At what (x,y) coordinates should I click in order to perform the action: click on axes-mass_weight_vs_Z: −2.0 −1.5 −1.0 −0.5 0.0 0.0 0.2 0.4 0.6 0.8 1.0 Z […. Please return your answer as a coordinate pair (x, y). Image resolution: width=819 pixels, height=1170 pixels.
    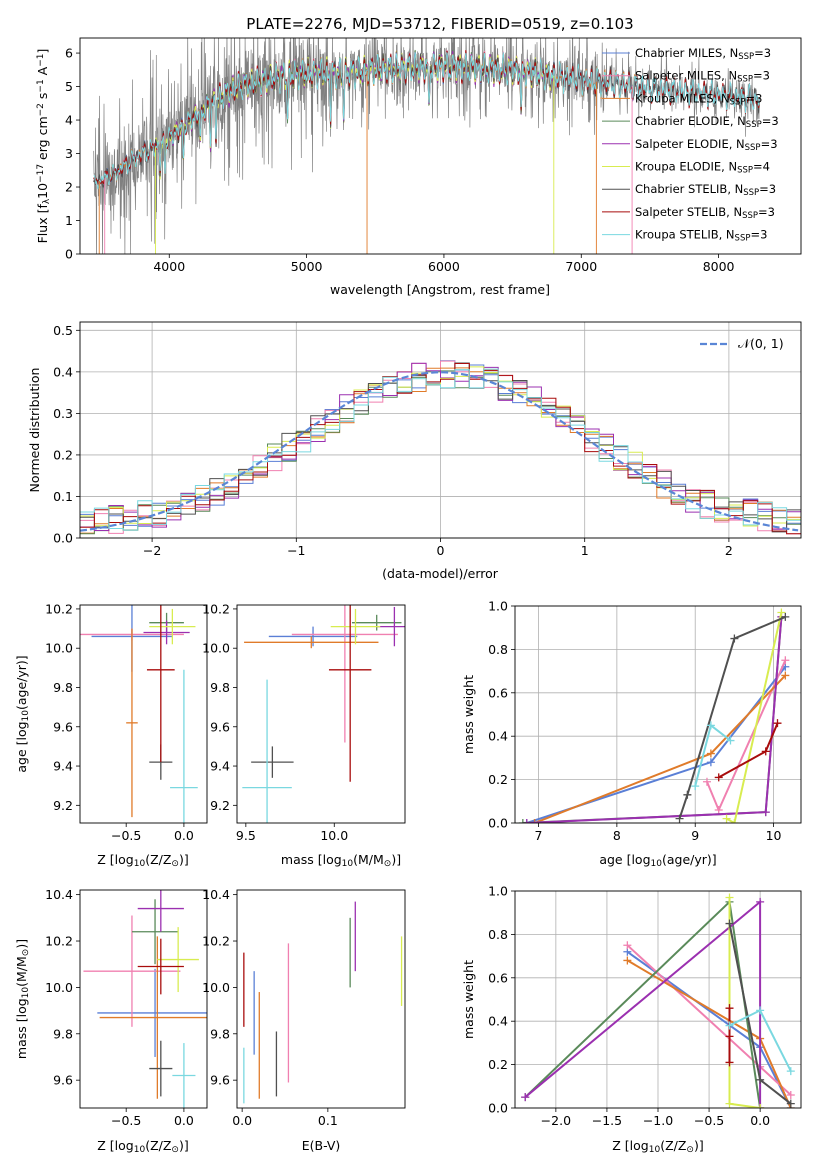
    Looking at the image, I should click on (631, 1019).